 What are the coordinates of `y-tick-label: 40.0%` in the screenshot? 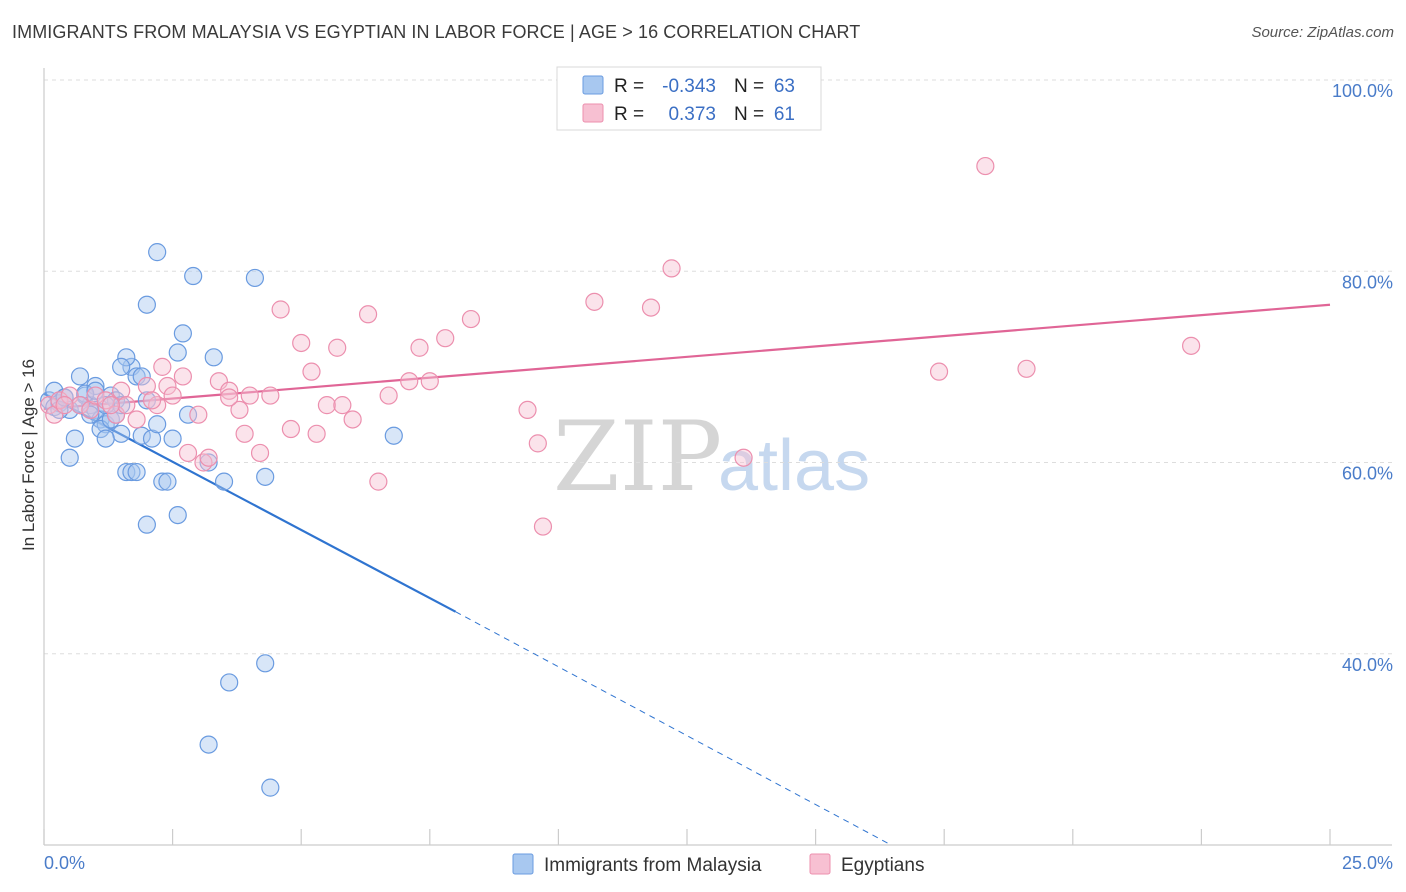 It's located at (1367, 665).